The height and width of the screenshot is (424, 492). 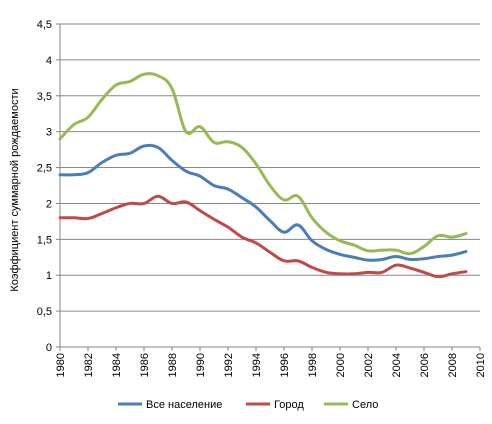 What do you see at coordinates (201, 365) in the screenshot?
I see `x-tick-label: 1990` at bounding box center [201, 365].